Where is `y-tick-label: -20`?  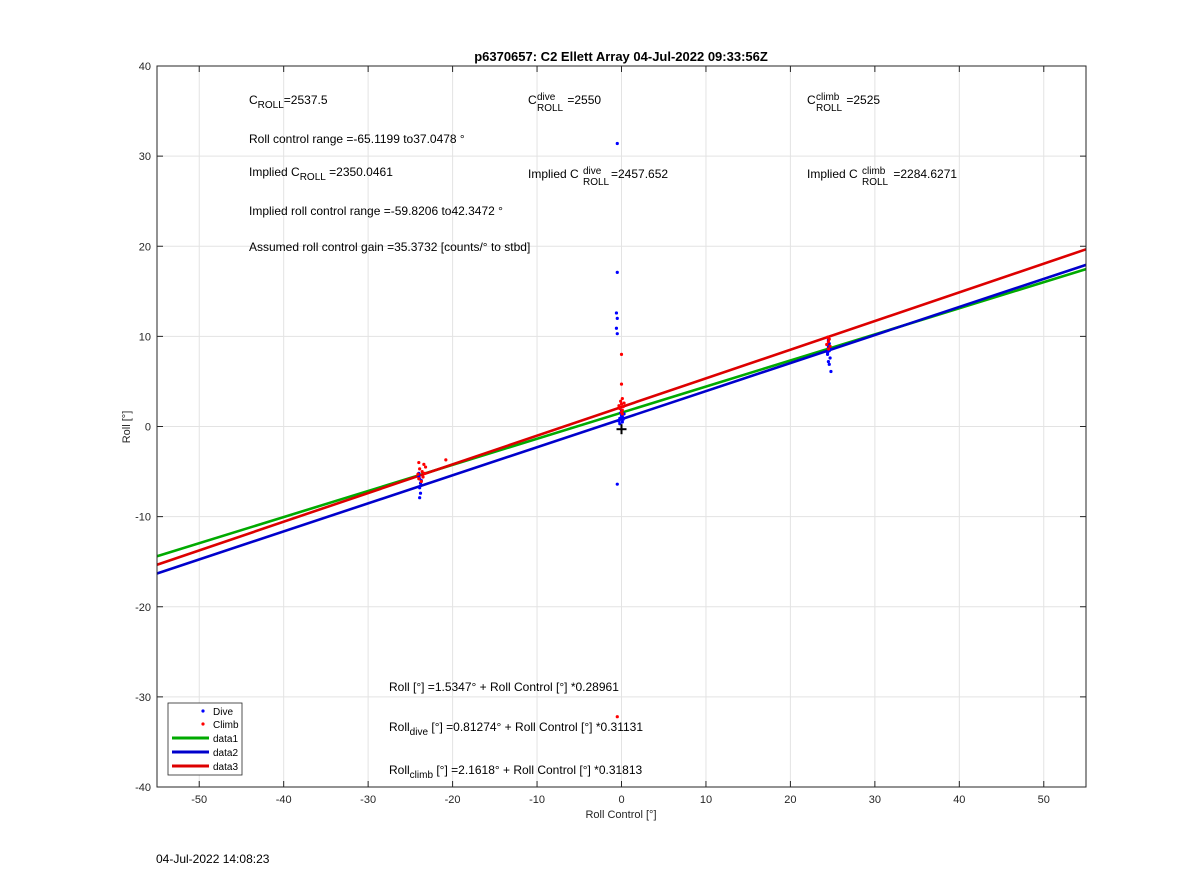
y-tick-label: -20 is located at coordinates (143, 608).